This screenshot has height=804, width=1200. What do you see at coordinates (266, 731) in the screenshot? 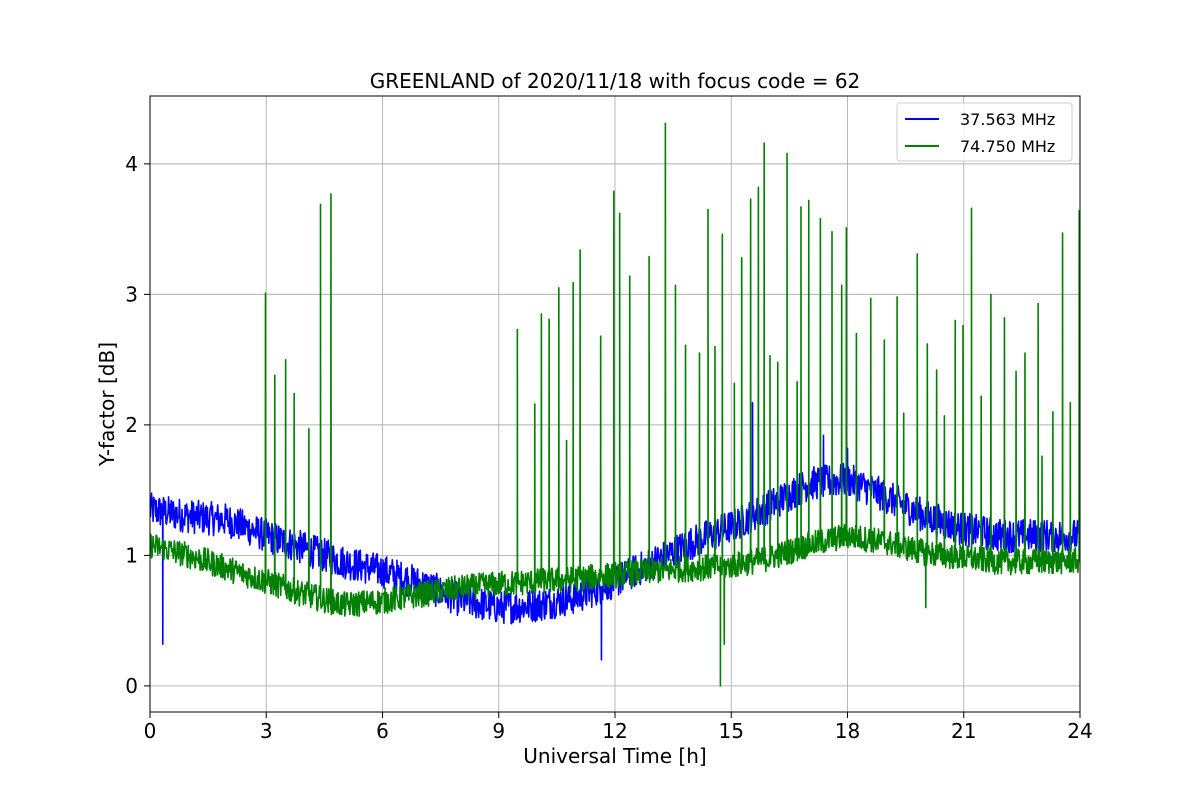
I see `x-tick-label: 3` at bounding box center [266, 731].